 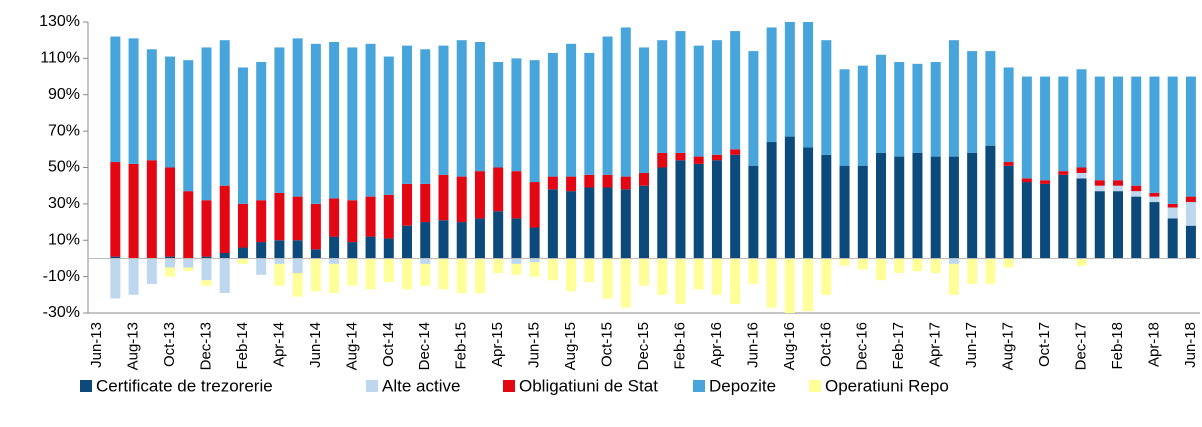 I want to click on y-tick-label: -10%, so click(x=61, y=276).